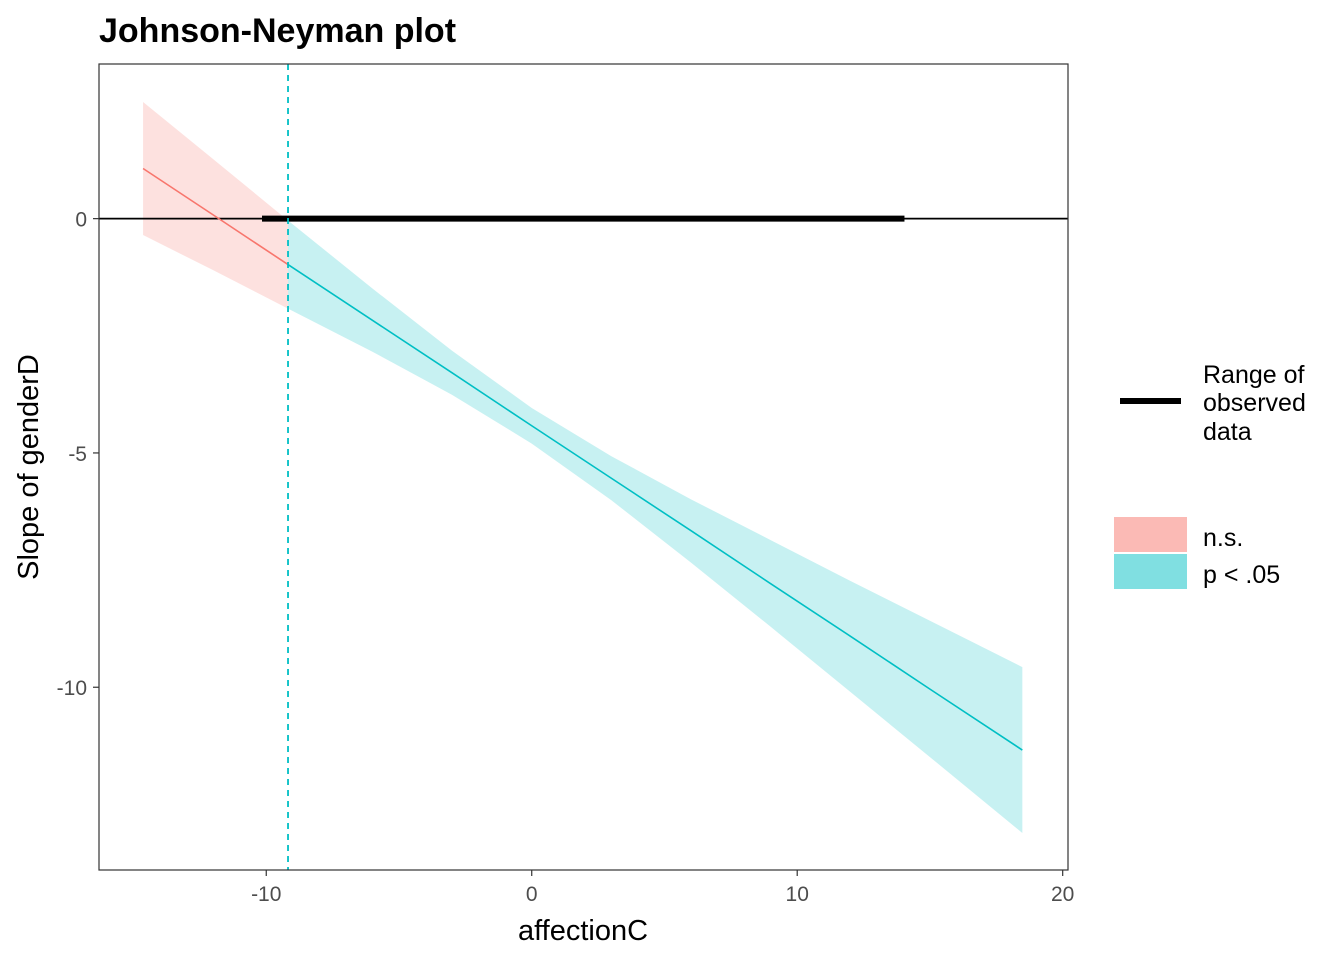  I want to click on slope-line-ns, so click(215, 216).